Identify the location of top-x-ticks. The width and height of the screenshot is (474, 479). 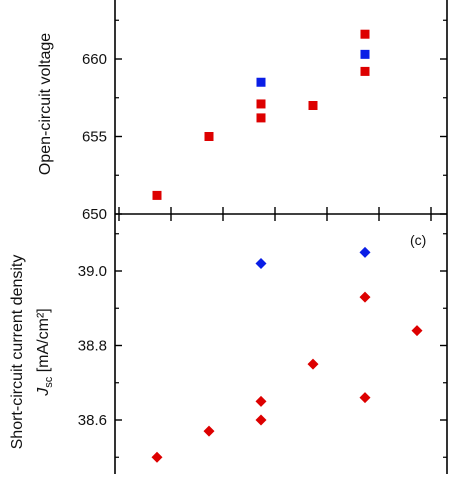
(275, 210).